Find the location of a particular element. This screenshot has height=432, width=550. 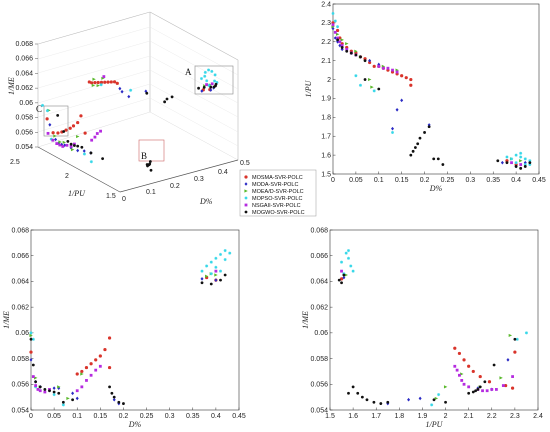

x-tick: 0.15 is located at coordinates (101, 416).